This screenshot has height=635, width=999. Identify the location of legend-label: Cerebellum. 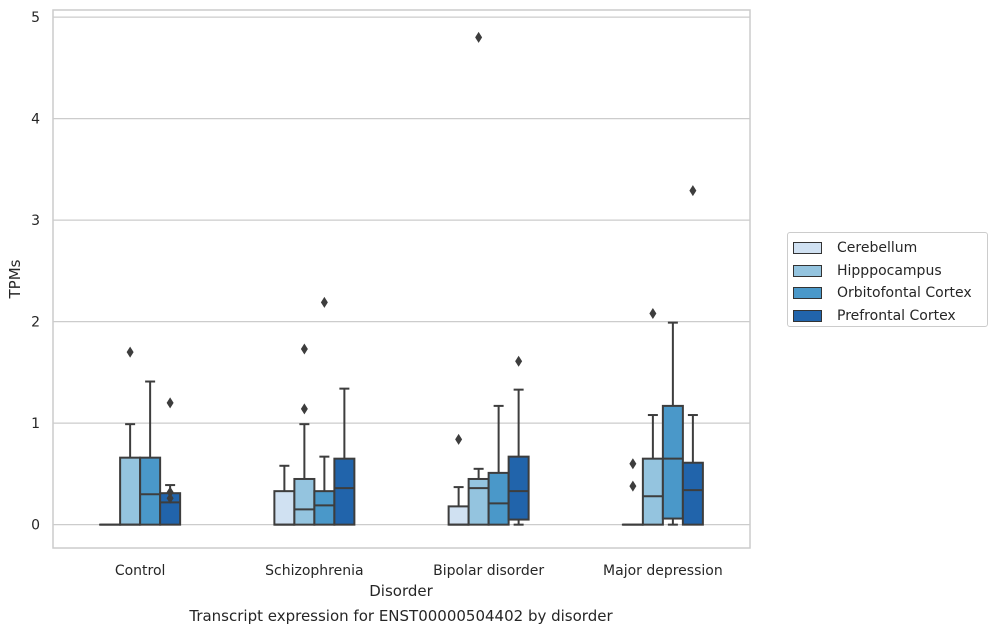
(877, 248).